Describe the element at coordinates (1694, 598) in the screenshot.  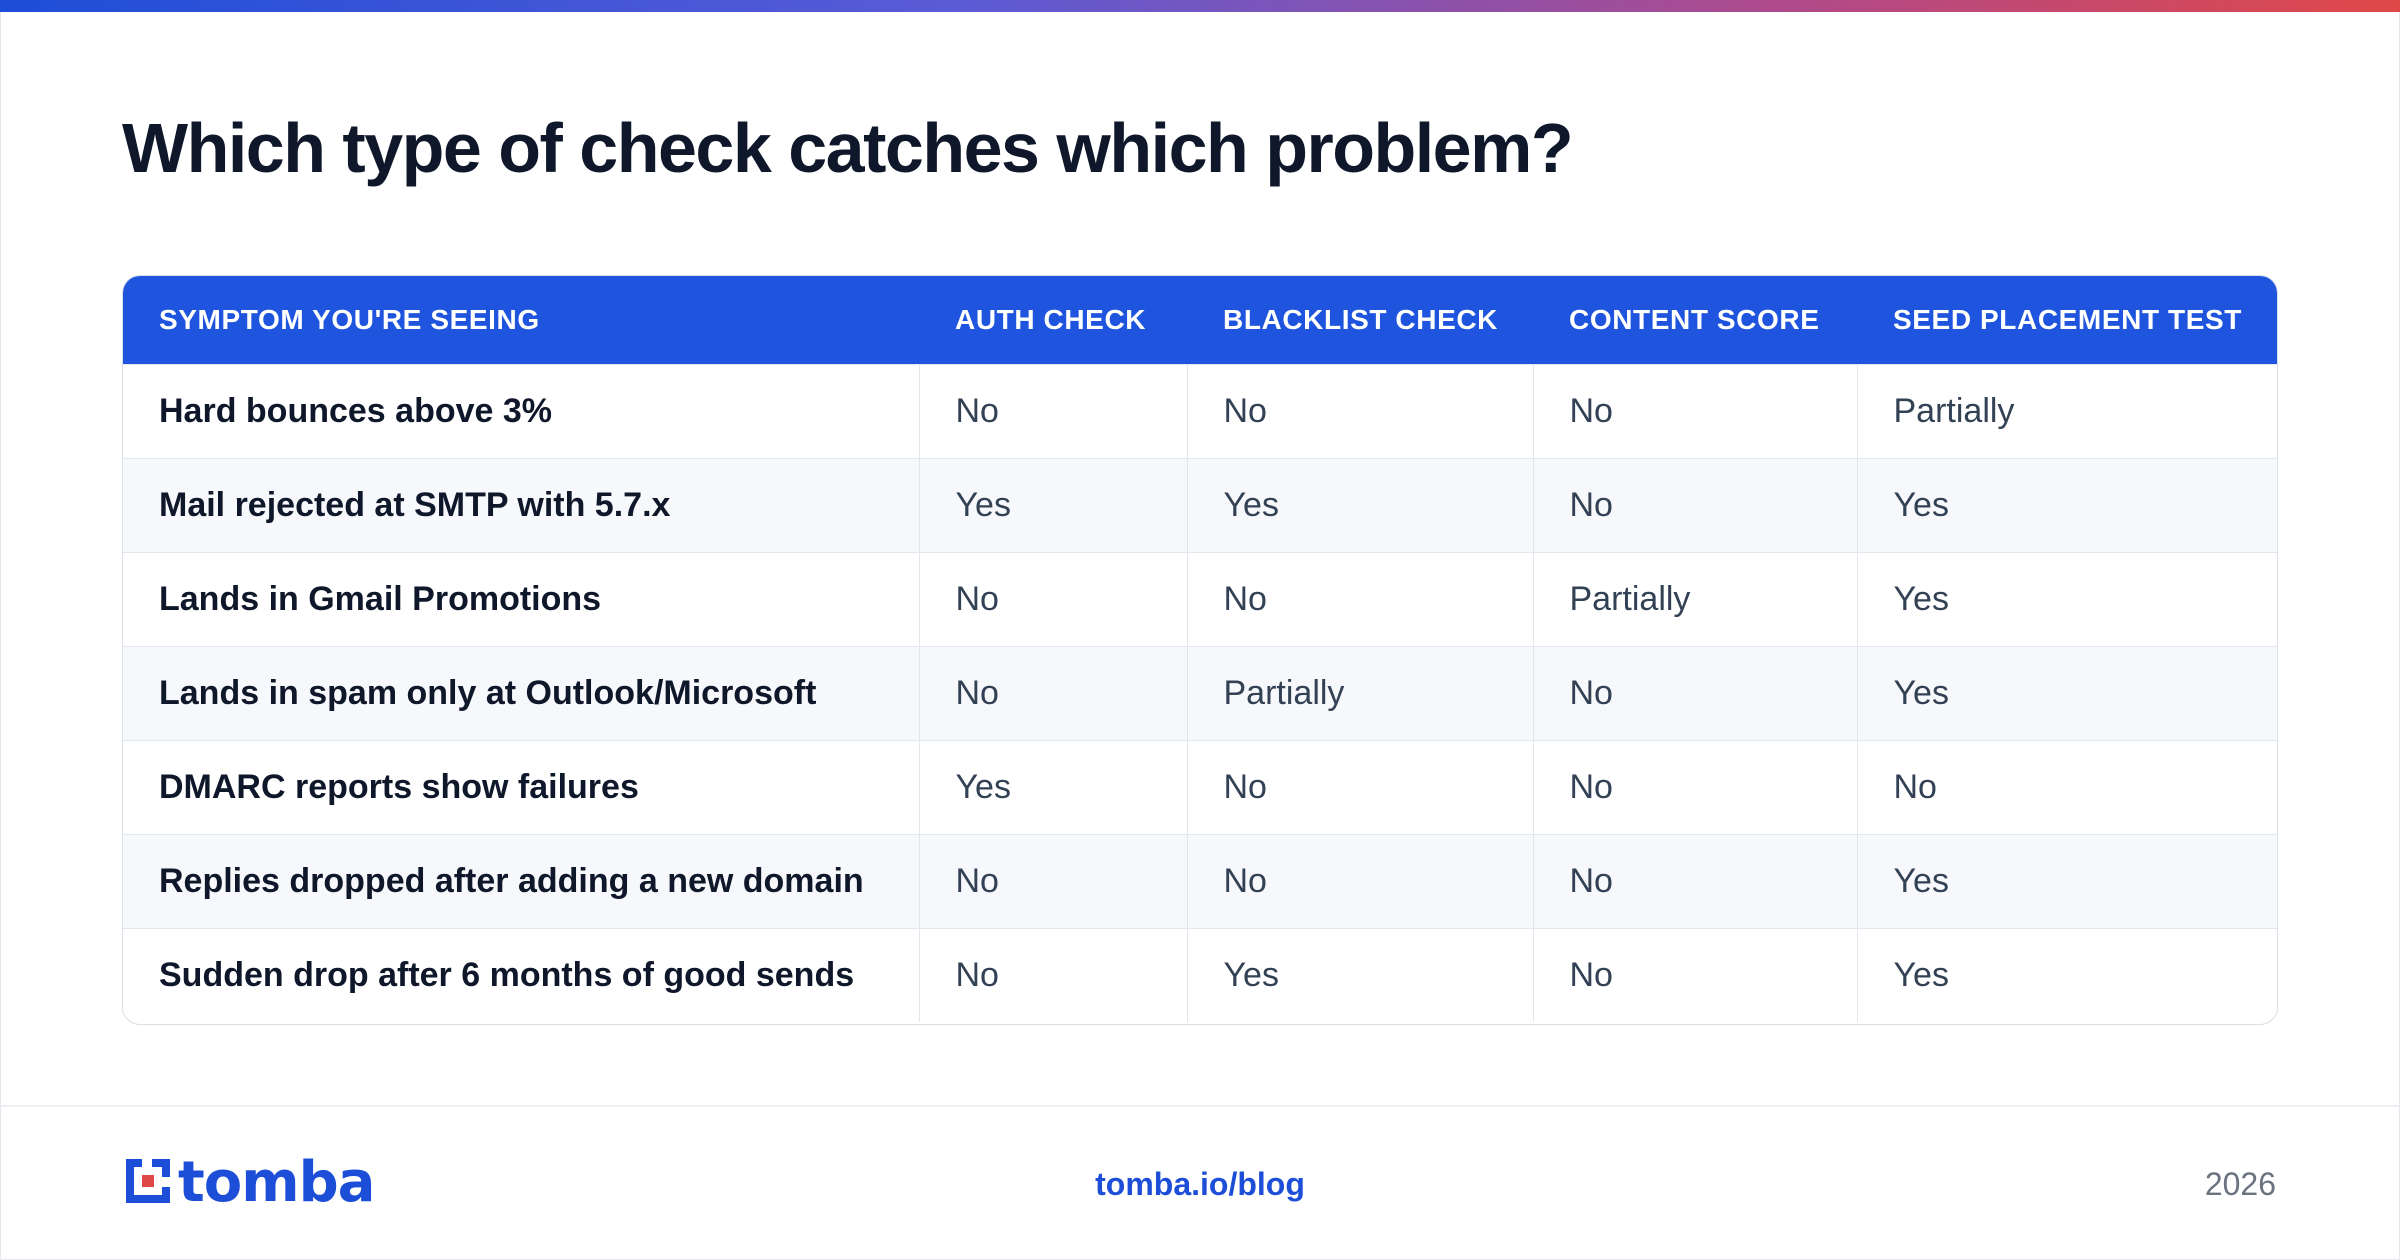
I see `content-score-cell: Partially` at that location.